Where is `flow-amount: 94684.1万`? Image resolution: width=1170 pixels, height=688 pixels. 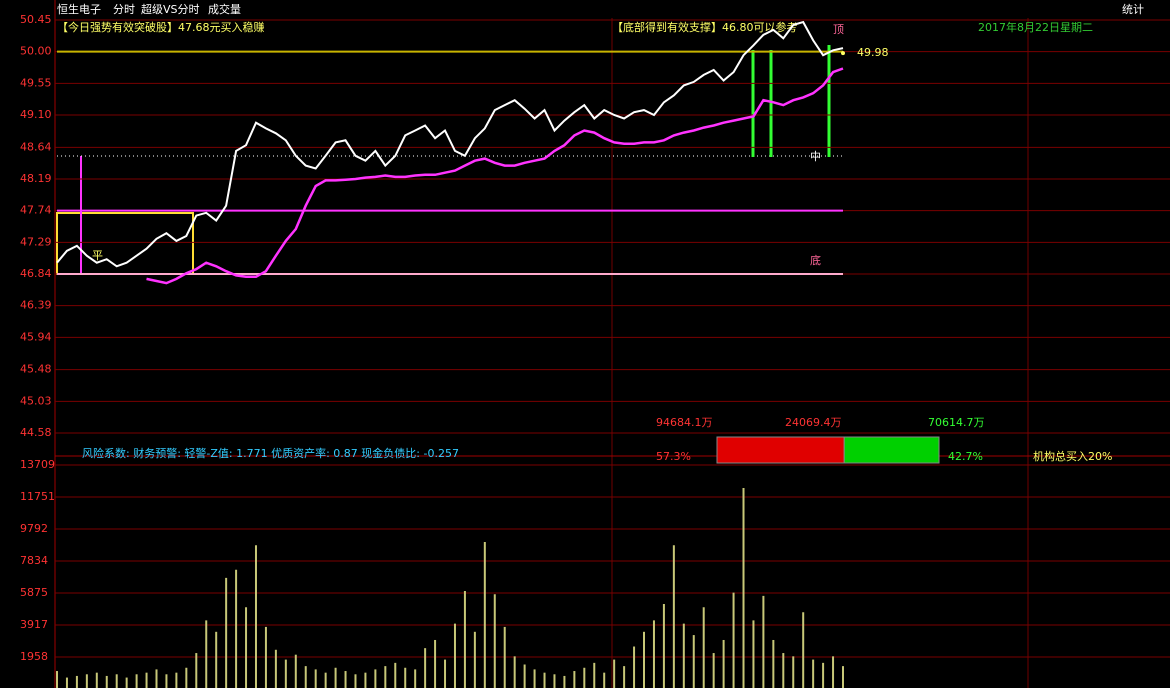
flow-amount: 94684.1万 is located at coordinates (684, 422).